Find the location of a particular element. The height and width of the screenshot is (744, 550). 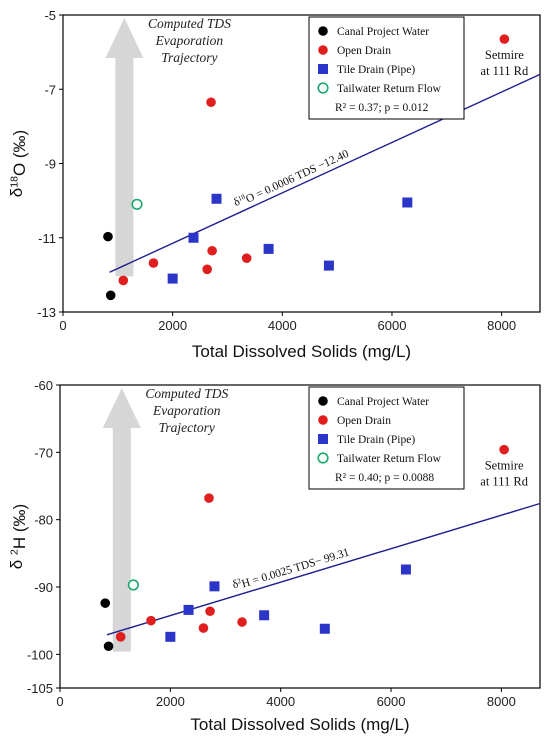

y-tick-label: -70 is located at coordinates (43, 452).